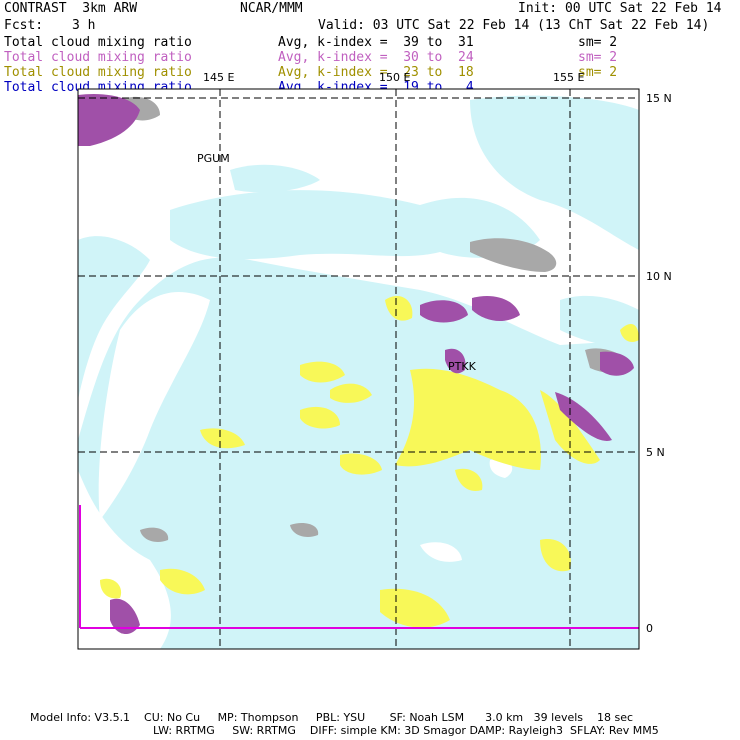 The image size is (740, 740). I want to click on lat-label-15n: 15 N, so click(659, 98).